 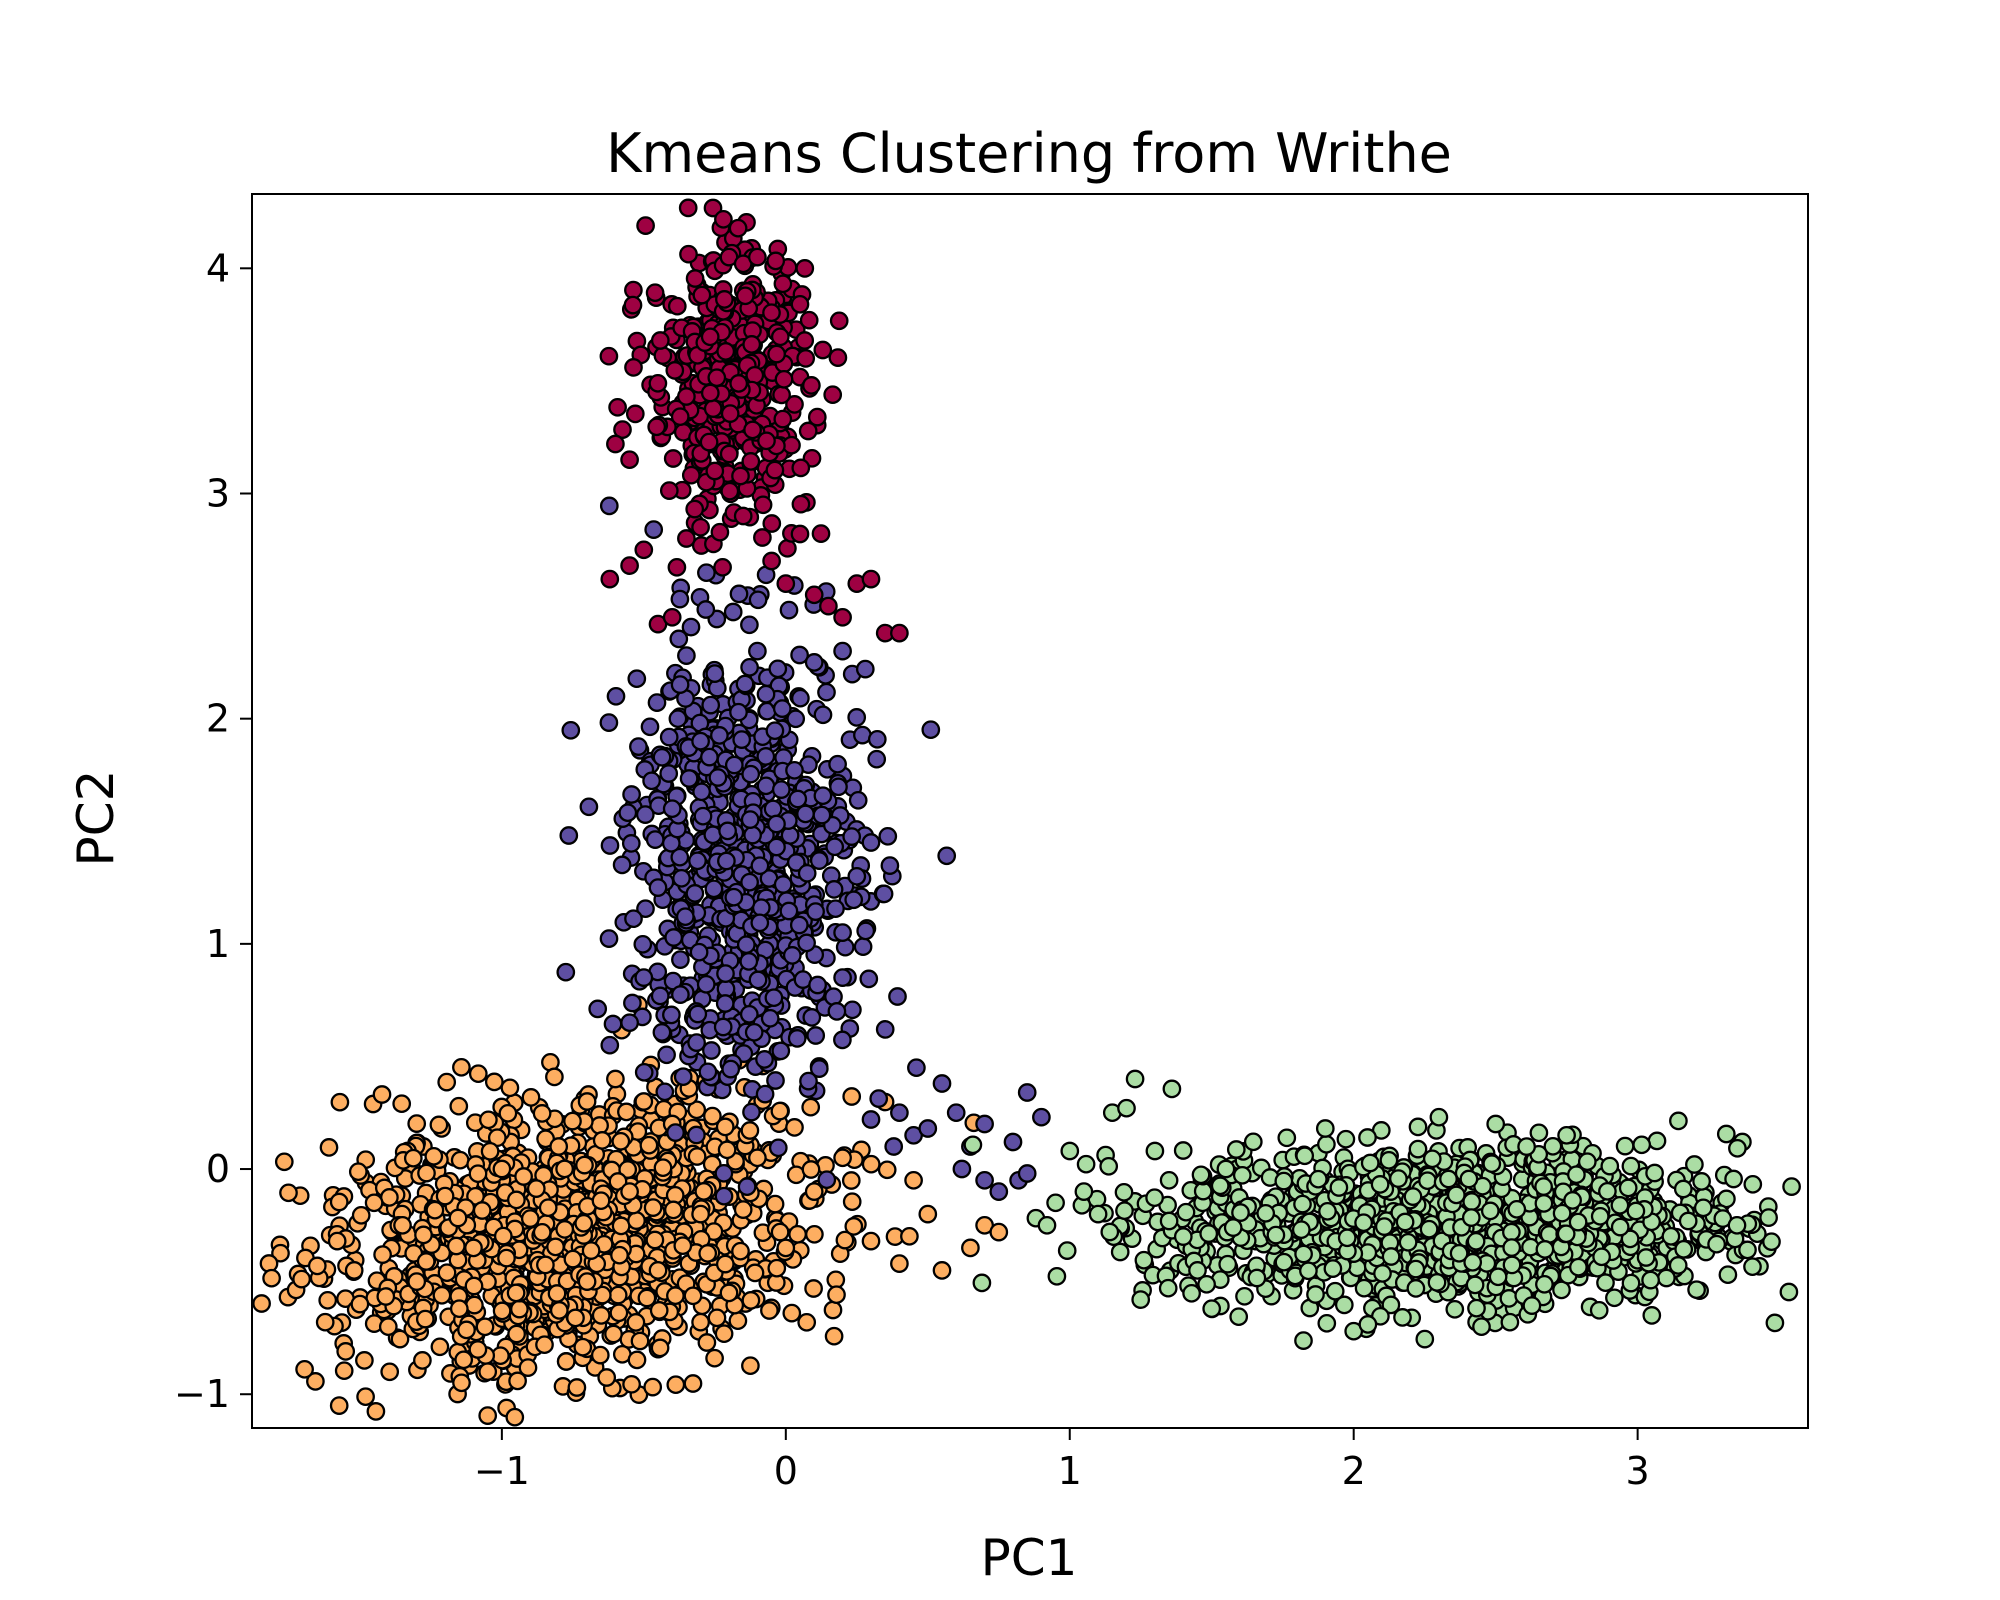 I want to click on y-tick-label: −1, so click(x=202, y=1394).